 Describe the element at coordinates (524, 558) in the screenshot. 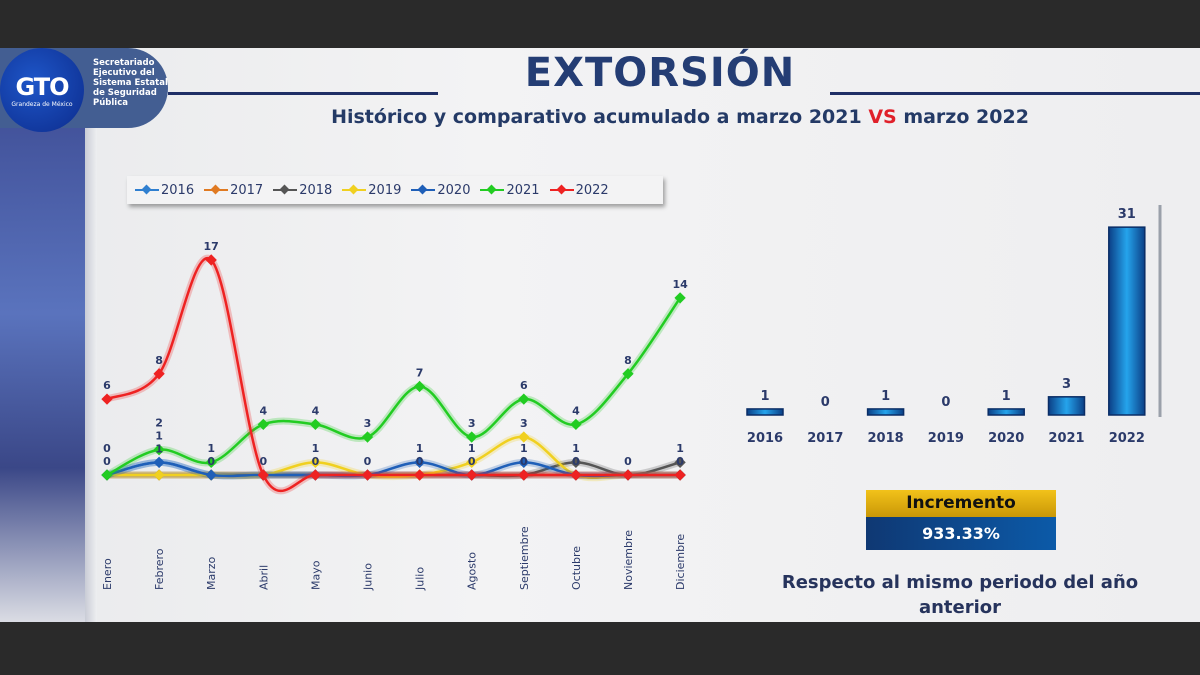

I see `x-tick-label: Septiembre` at that location.